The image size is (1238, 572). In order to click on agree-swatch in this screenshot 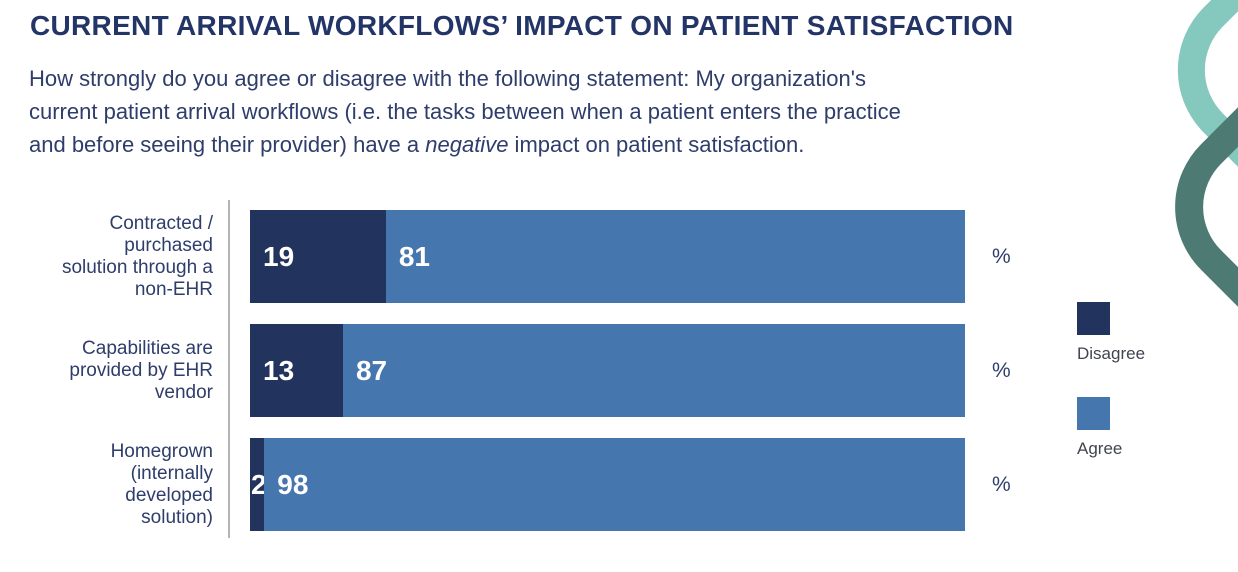, I will do `click(1093, 413)`.